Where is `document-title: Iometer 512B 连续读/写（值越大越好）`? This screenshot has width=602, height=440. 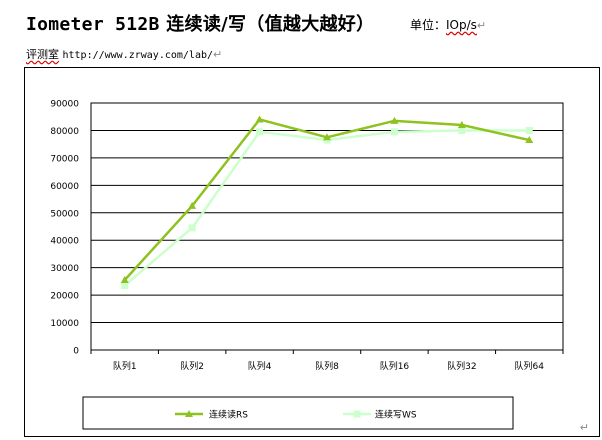 document-title: Iometer 512B 连续读/写（值越大越好） is located at coordinates (200, 23).